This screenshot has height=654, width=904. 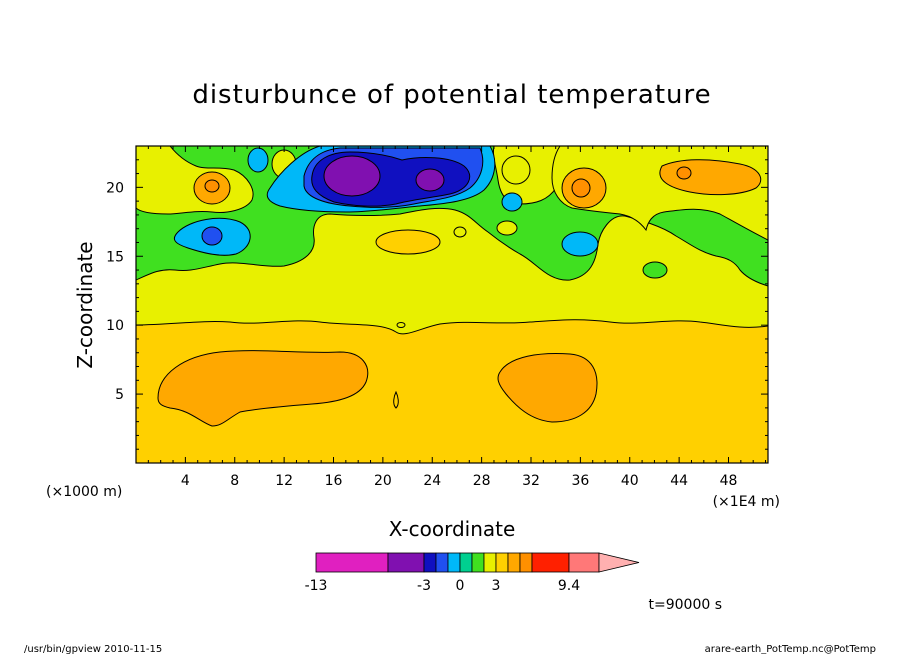 What do you see at coordinates (352, 176) in the screenshot?
I see `cell-purple-left` at bounding box center [352, 176].